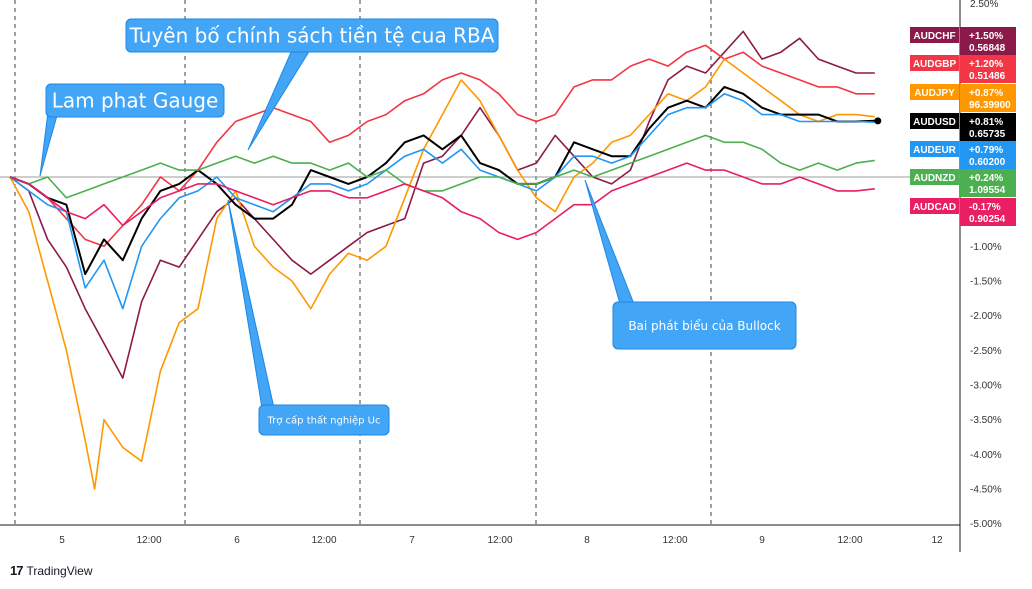 The image size is (1032, 589). I want to click on legend-change: +1.50%, so click(986, 36).